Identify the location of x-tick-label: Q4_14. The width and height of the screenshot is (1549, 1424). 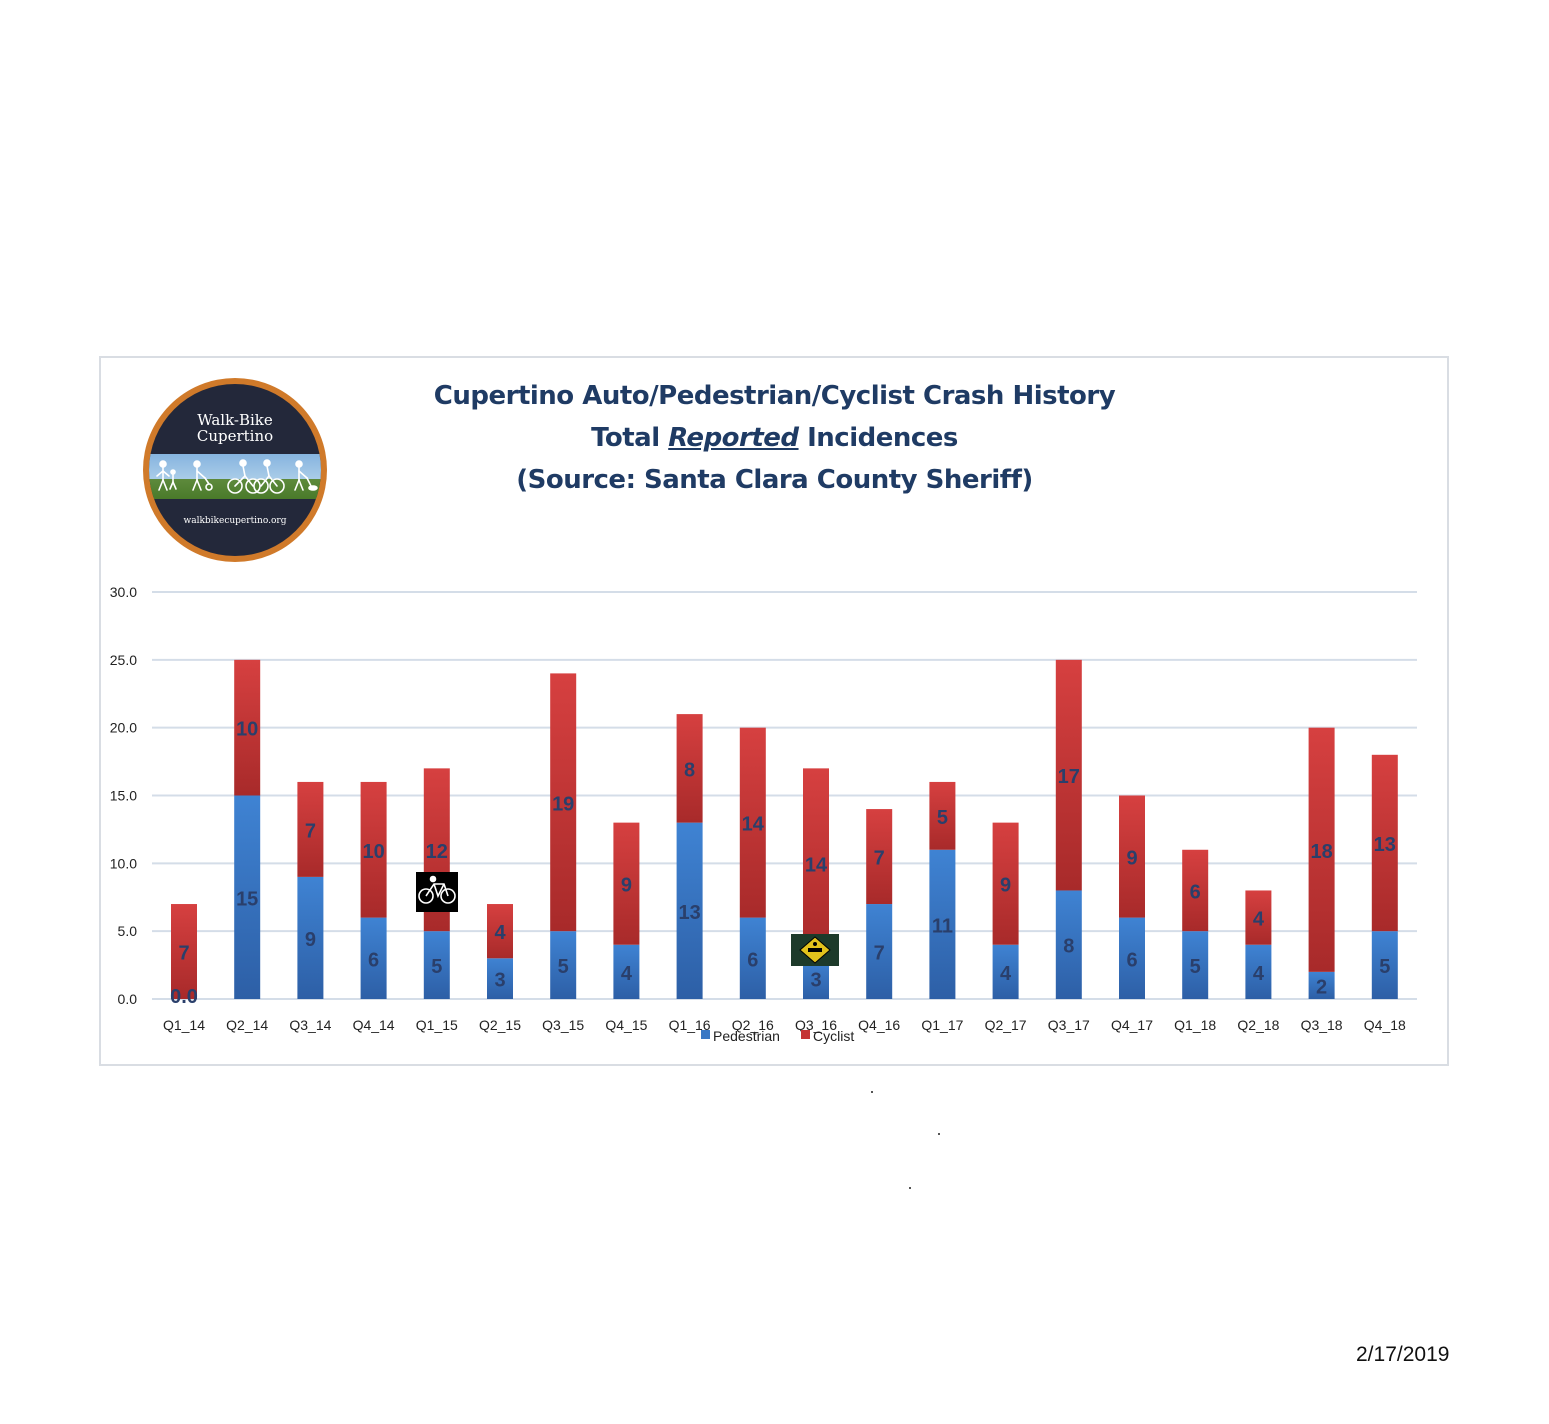
(374, 1025).